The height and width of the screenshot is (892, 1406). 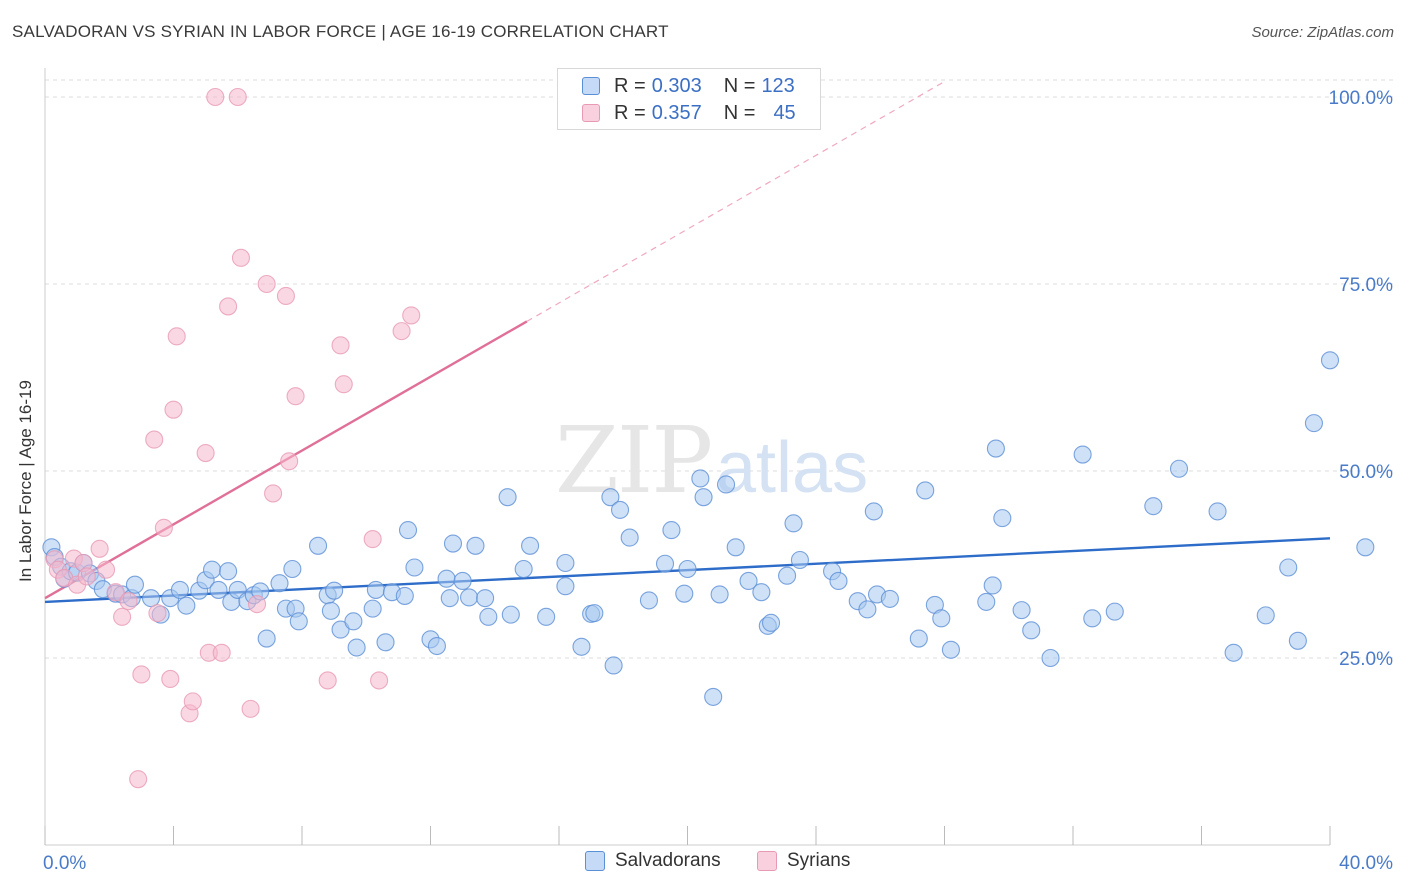 What do you see at coordinates (25, 481) in the screenshot?
I see `y-axis-label: In Labor Force | Age 16-19` at bounding box center [25, 481].